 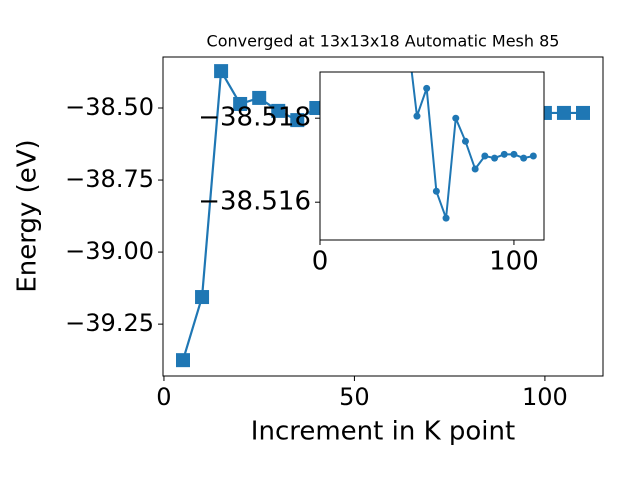 I want to click on axes-frame, so click(x=432, y=156).